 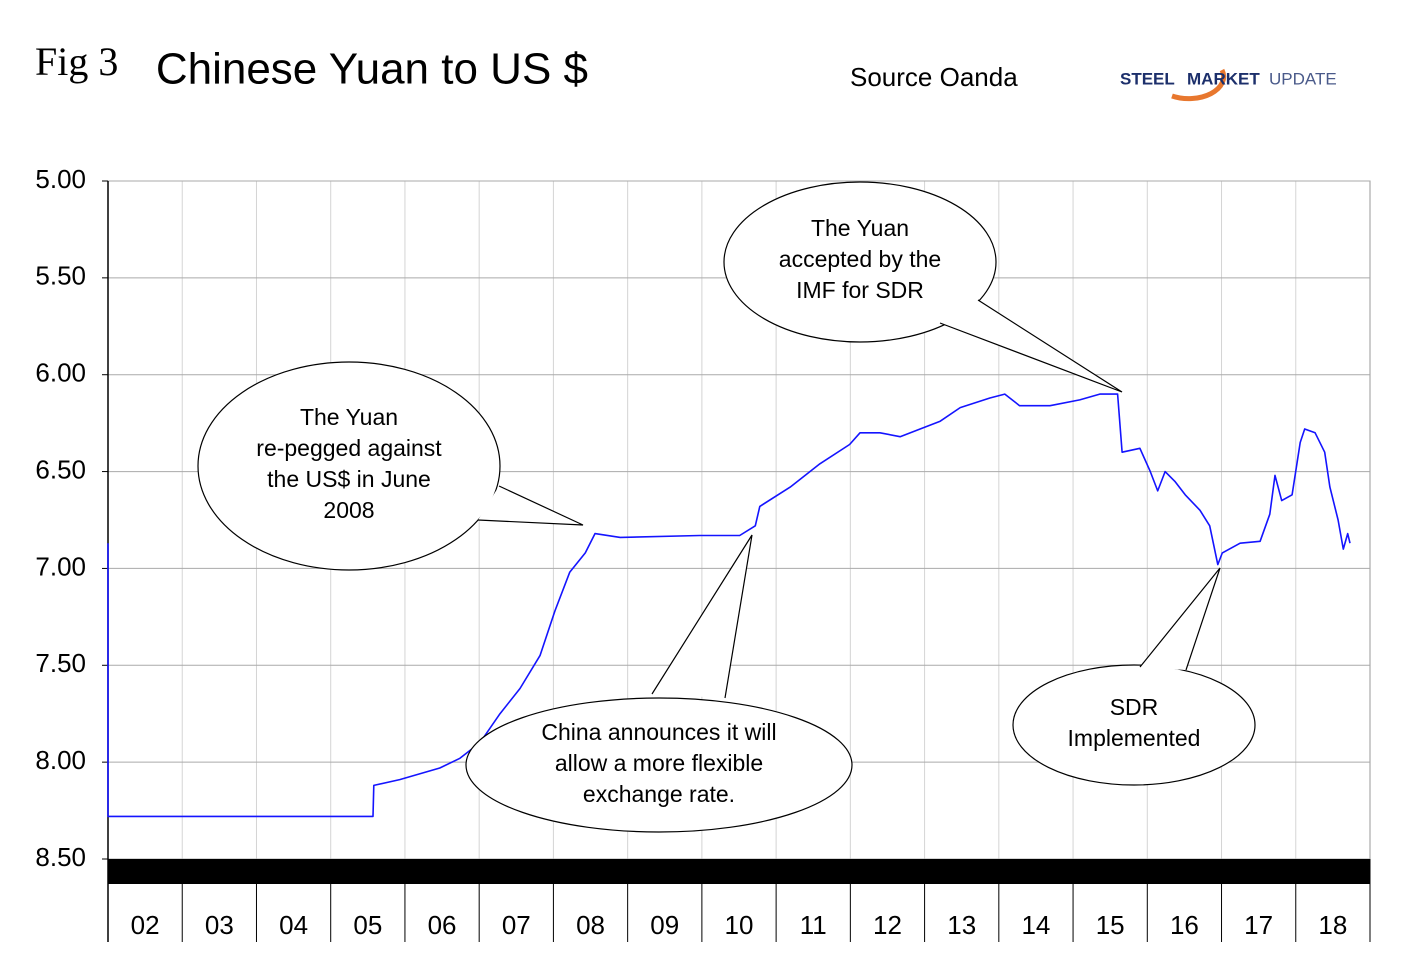 I want to click on x-tick-label: 10, so click(x=739, y=925).